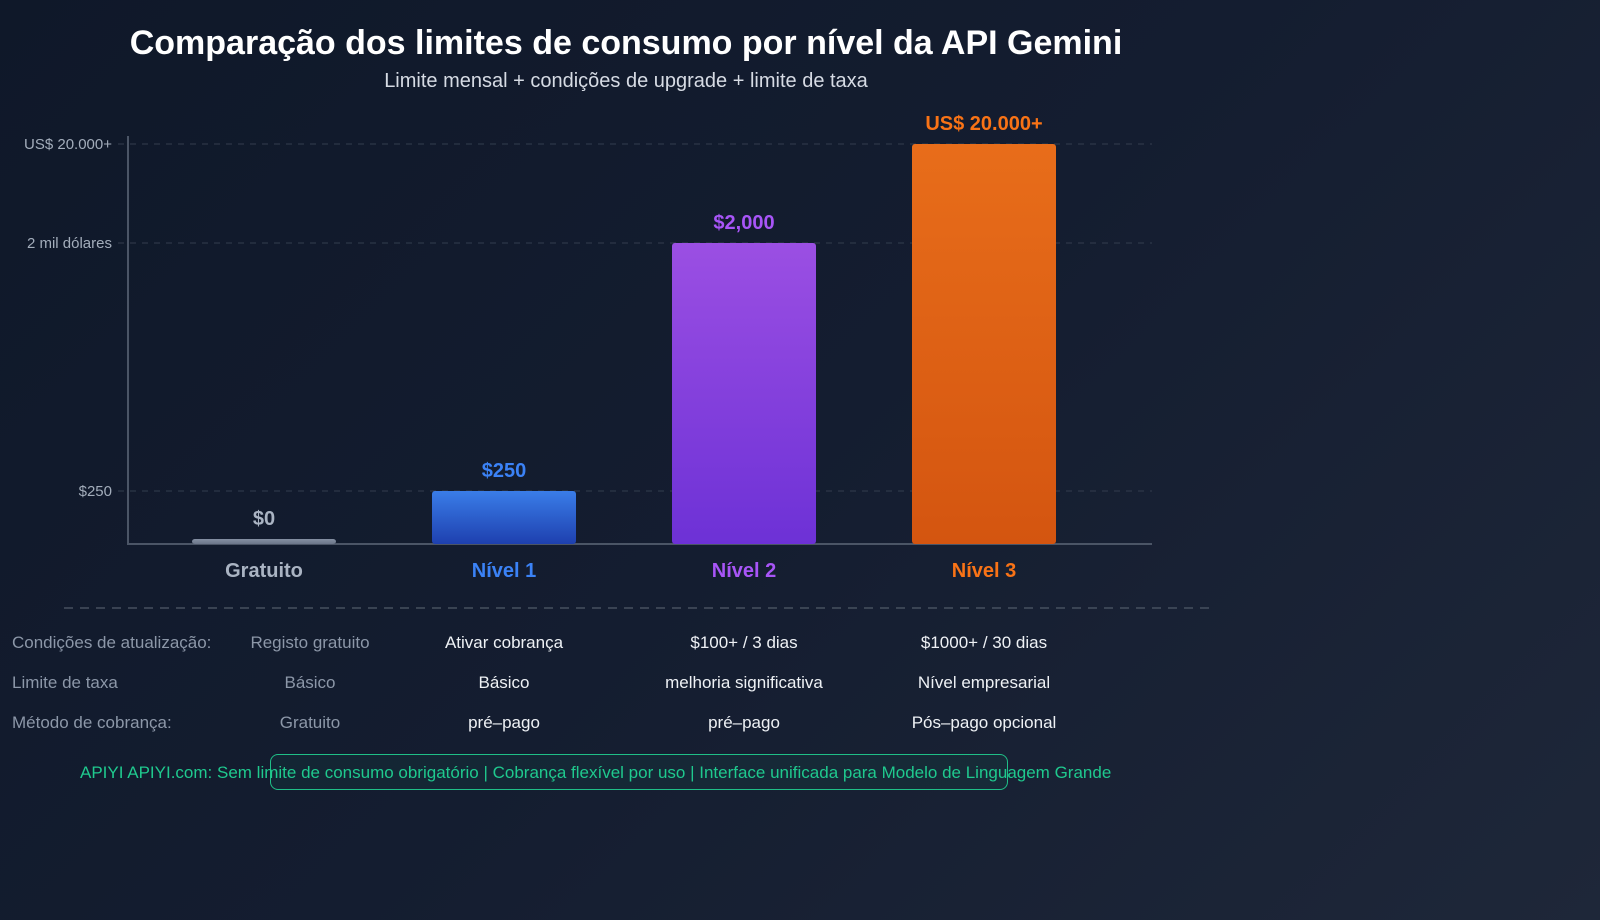  What do you see at coordinates (264, 519) in the screenshot?
I see `data-label: $0` at bounding box center [264, 519].